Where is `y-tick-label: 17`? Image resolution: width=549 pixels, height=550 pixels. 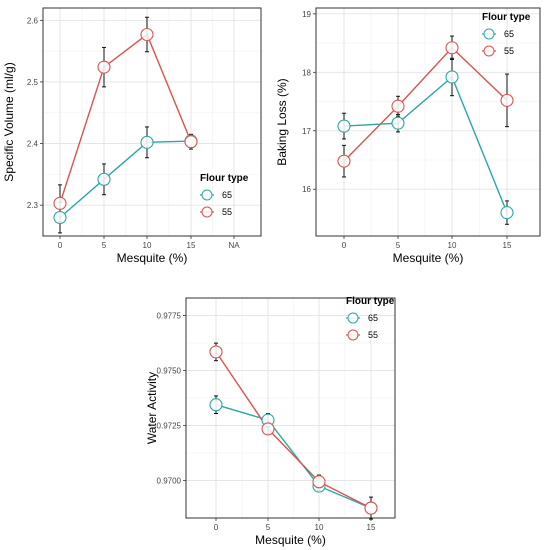 y-tick-label: 17 is located at coordinates (306, 131).